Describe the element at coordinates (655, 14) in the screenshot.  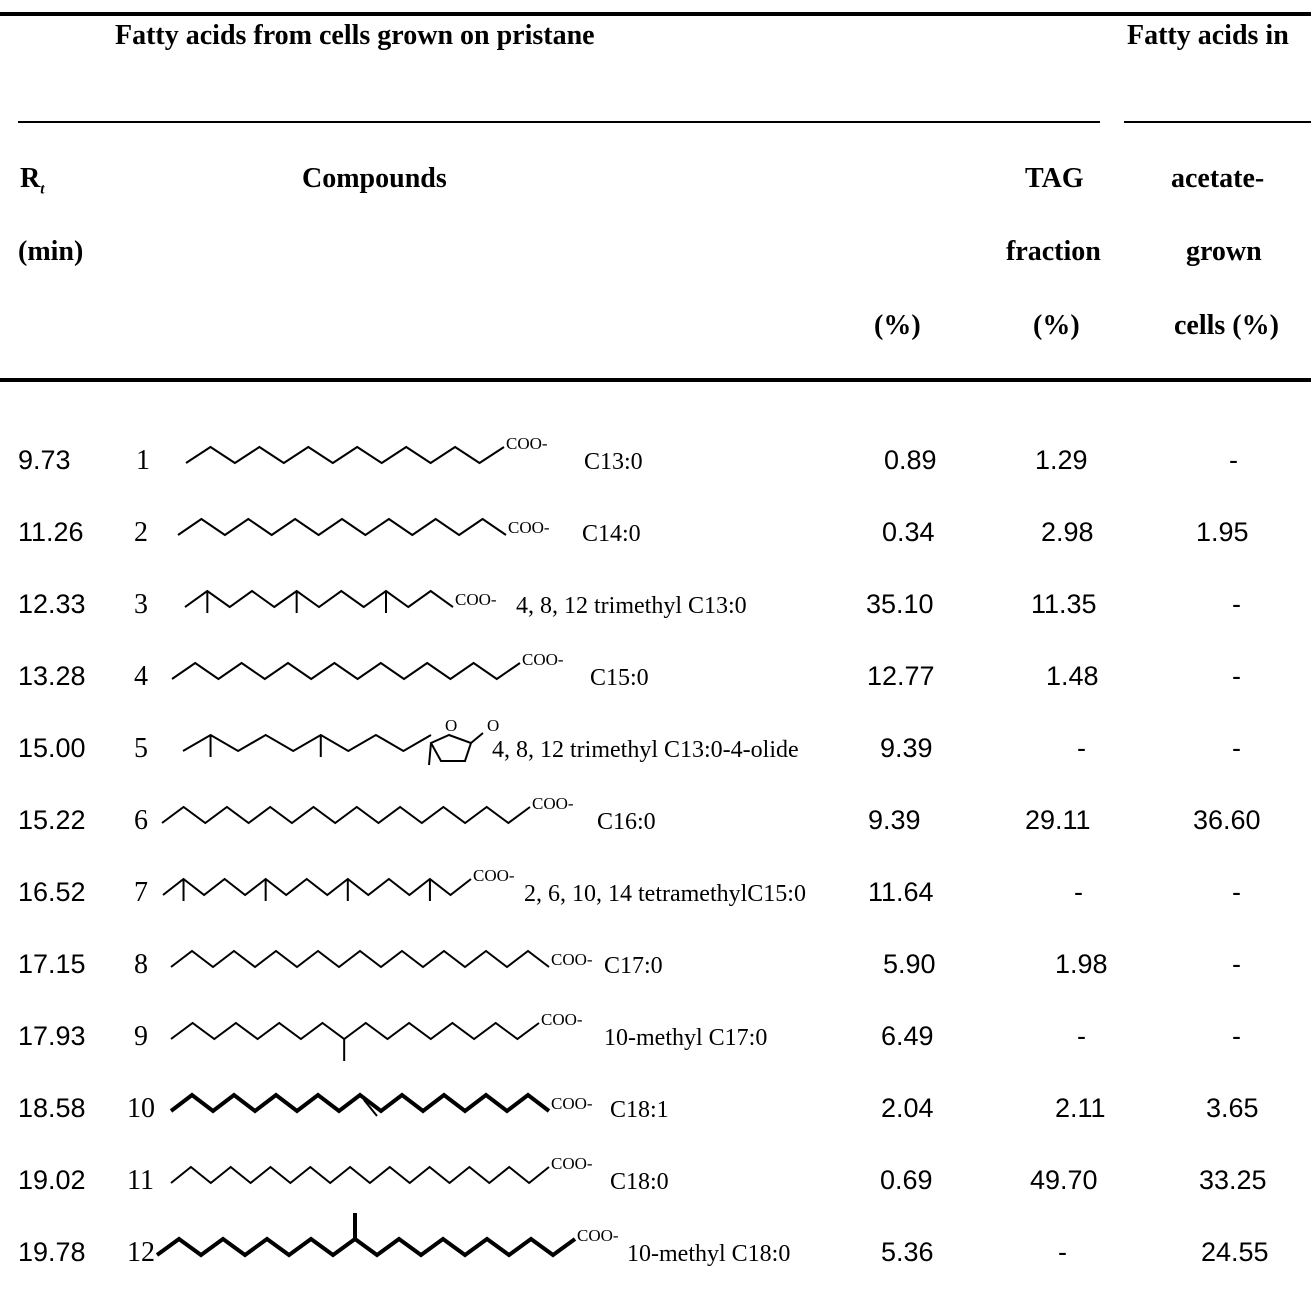
I see `top-rule` at that location.